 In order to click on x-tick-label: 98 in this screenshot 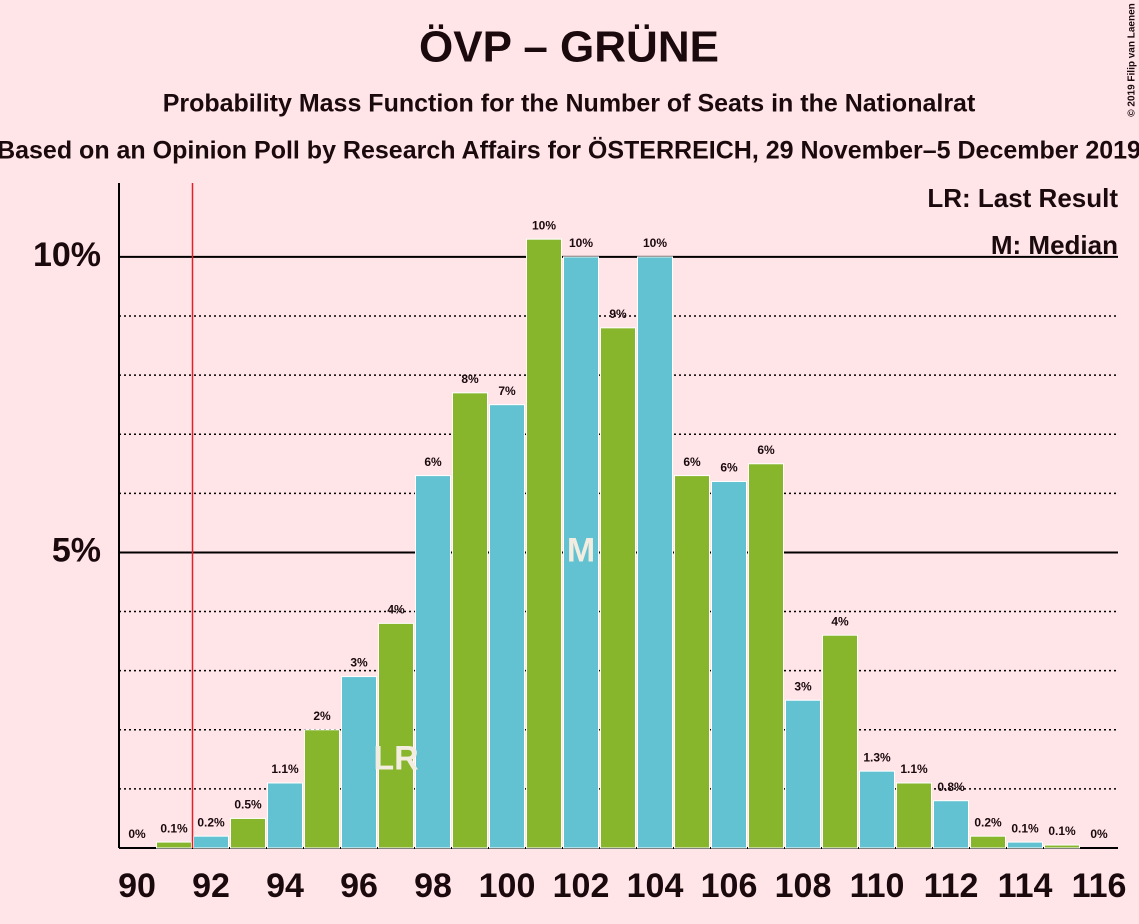, I will do `click(433, 886)`.